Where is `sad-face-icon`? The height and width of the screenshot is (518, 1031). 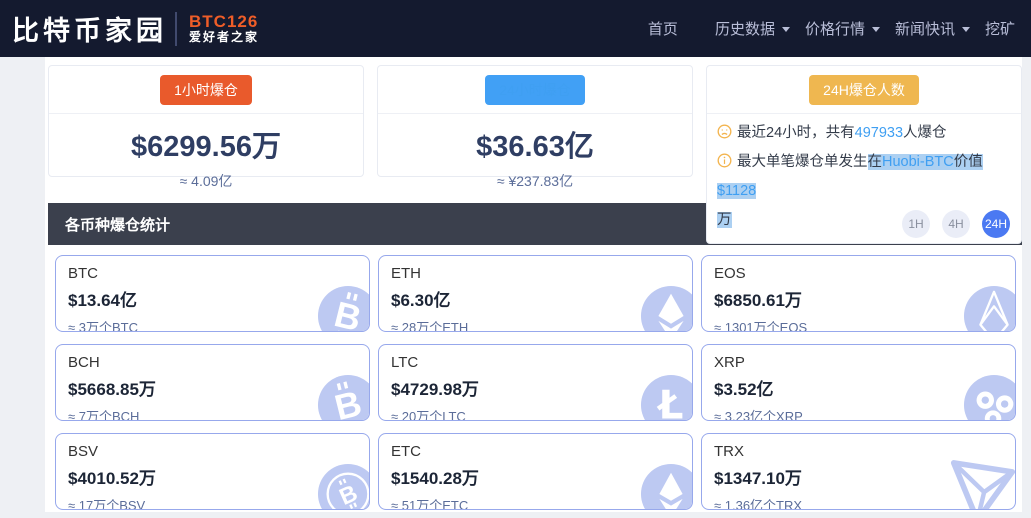 sad-face-icon is located at coordinates (724, 131).